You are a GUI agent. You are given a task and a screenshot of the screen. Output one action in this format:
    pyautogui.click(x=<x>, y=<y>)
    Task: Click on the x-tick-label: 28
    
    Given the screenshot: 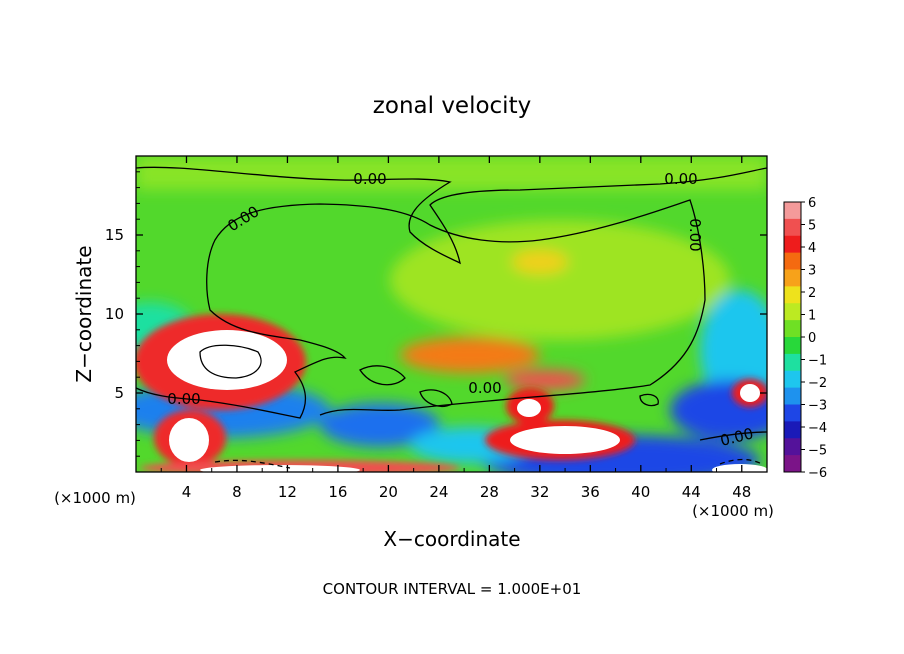 What is the action you would take?
    pyautogui.click(x=489, y=492)
    